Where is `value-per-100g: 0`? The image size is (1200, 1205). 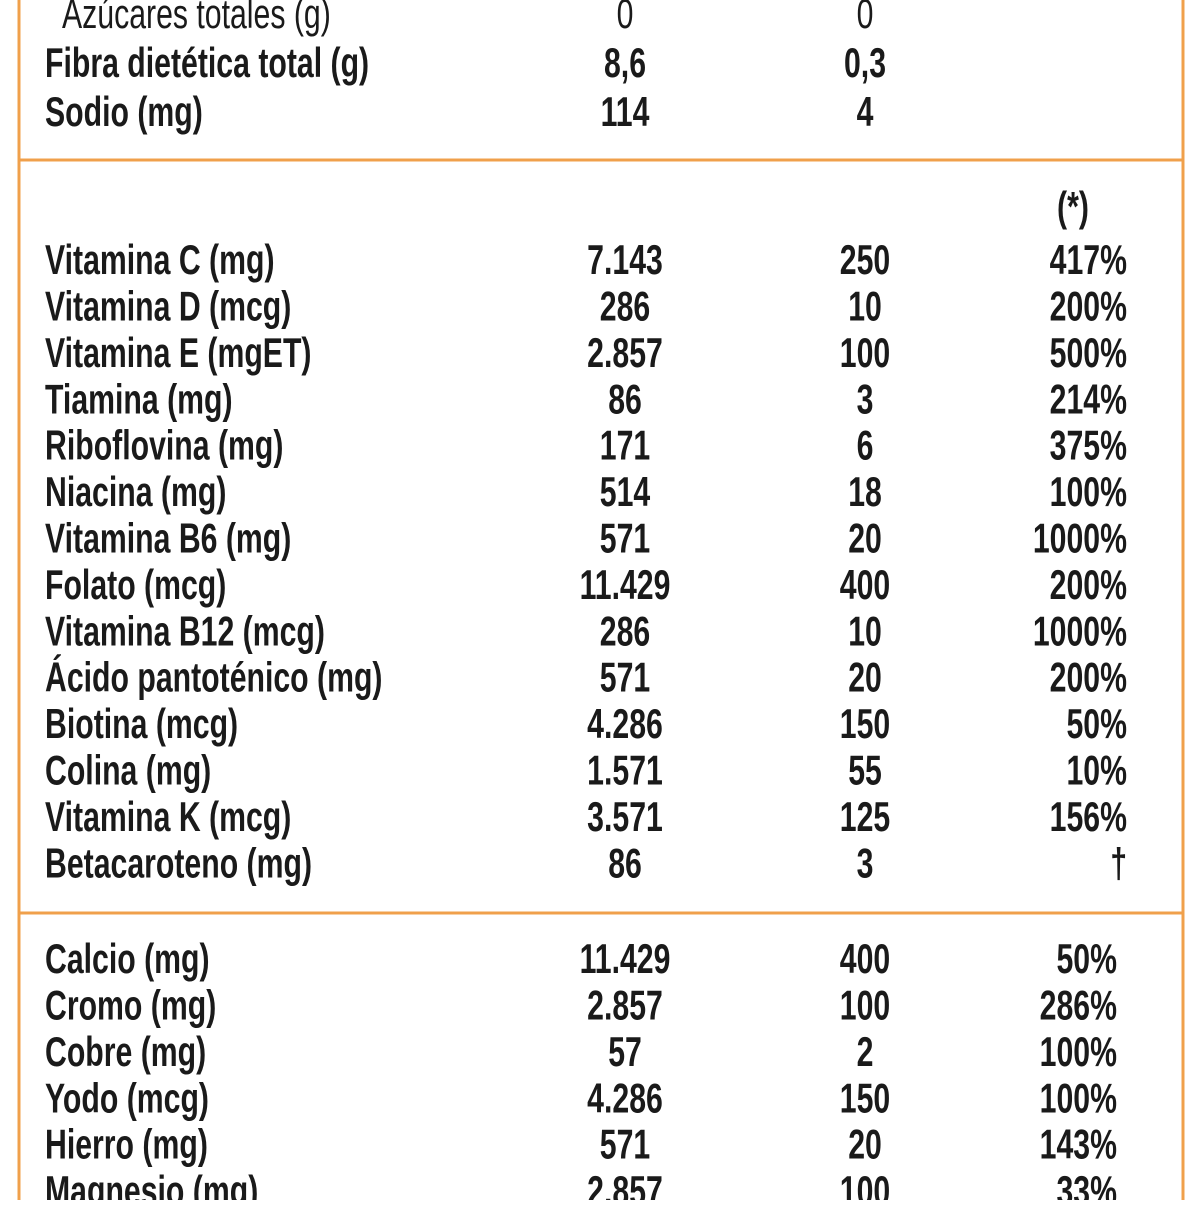 value-per-100g: 0 is located at coordinates (625, 18).